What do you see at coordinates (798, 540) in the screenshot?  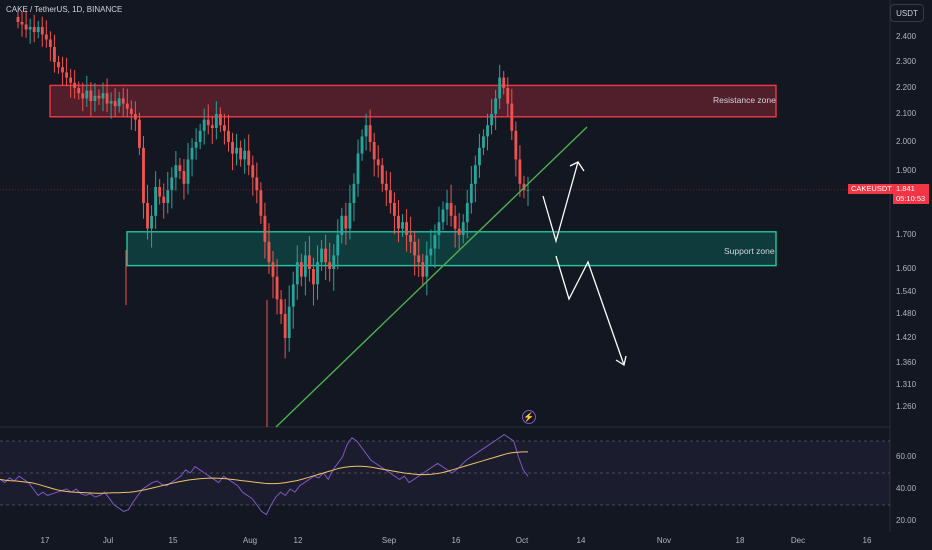 I see `time-axis-label: Dec` at bounding box center [798, 540].